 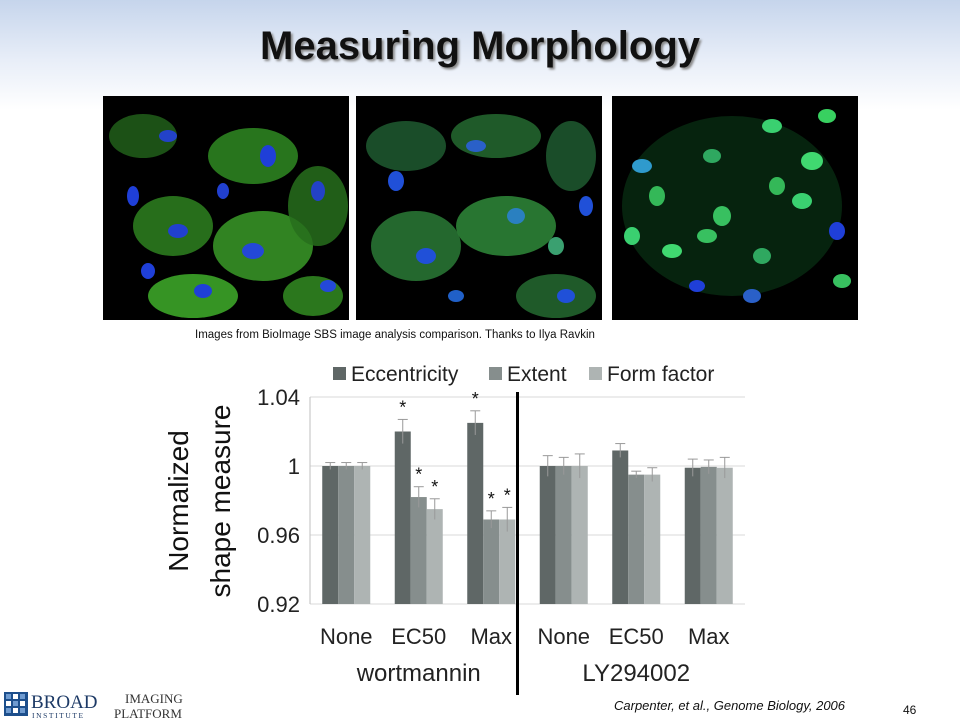 What do you see at coordinates (148, 713) in the screenshot?
I see `logo-platform-text: PLATFORM` at bounding box center [148, 713].